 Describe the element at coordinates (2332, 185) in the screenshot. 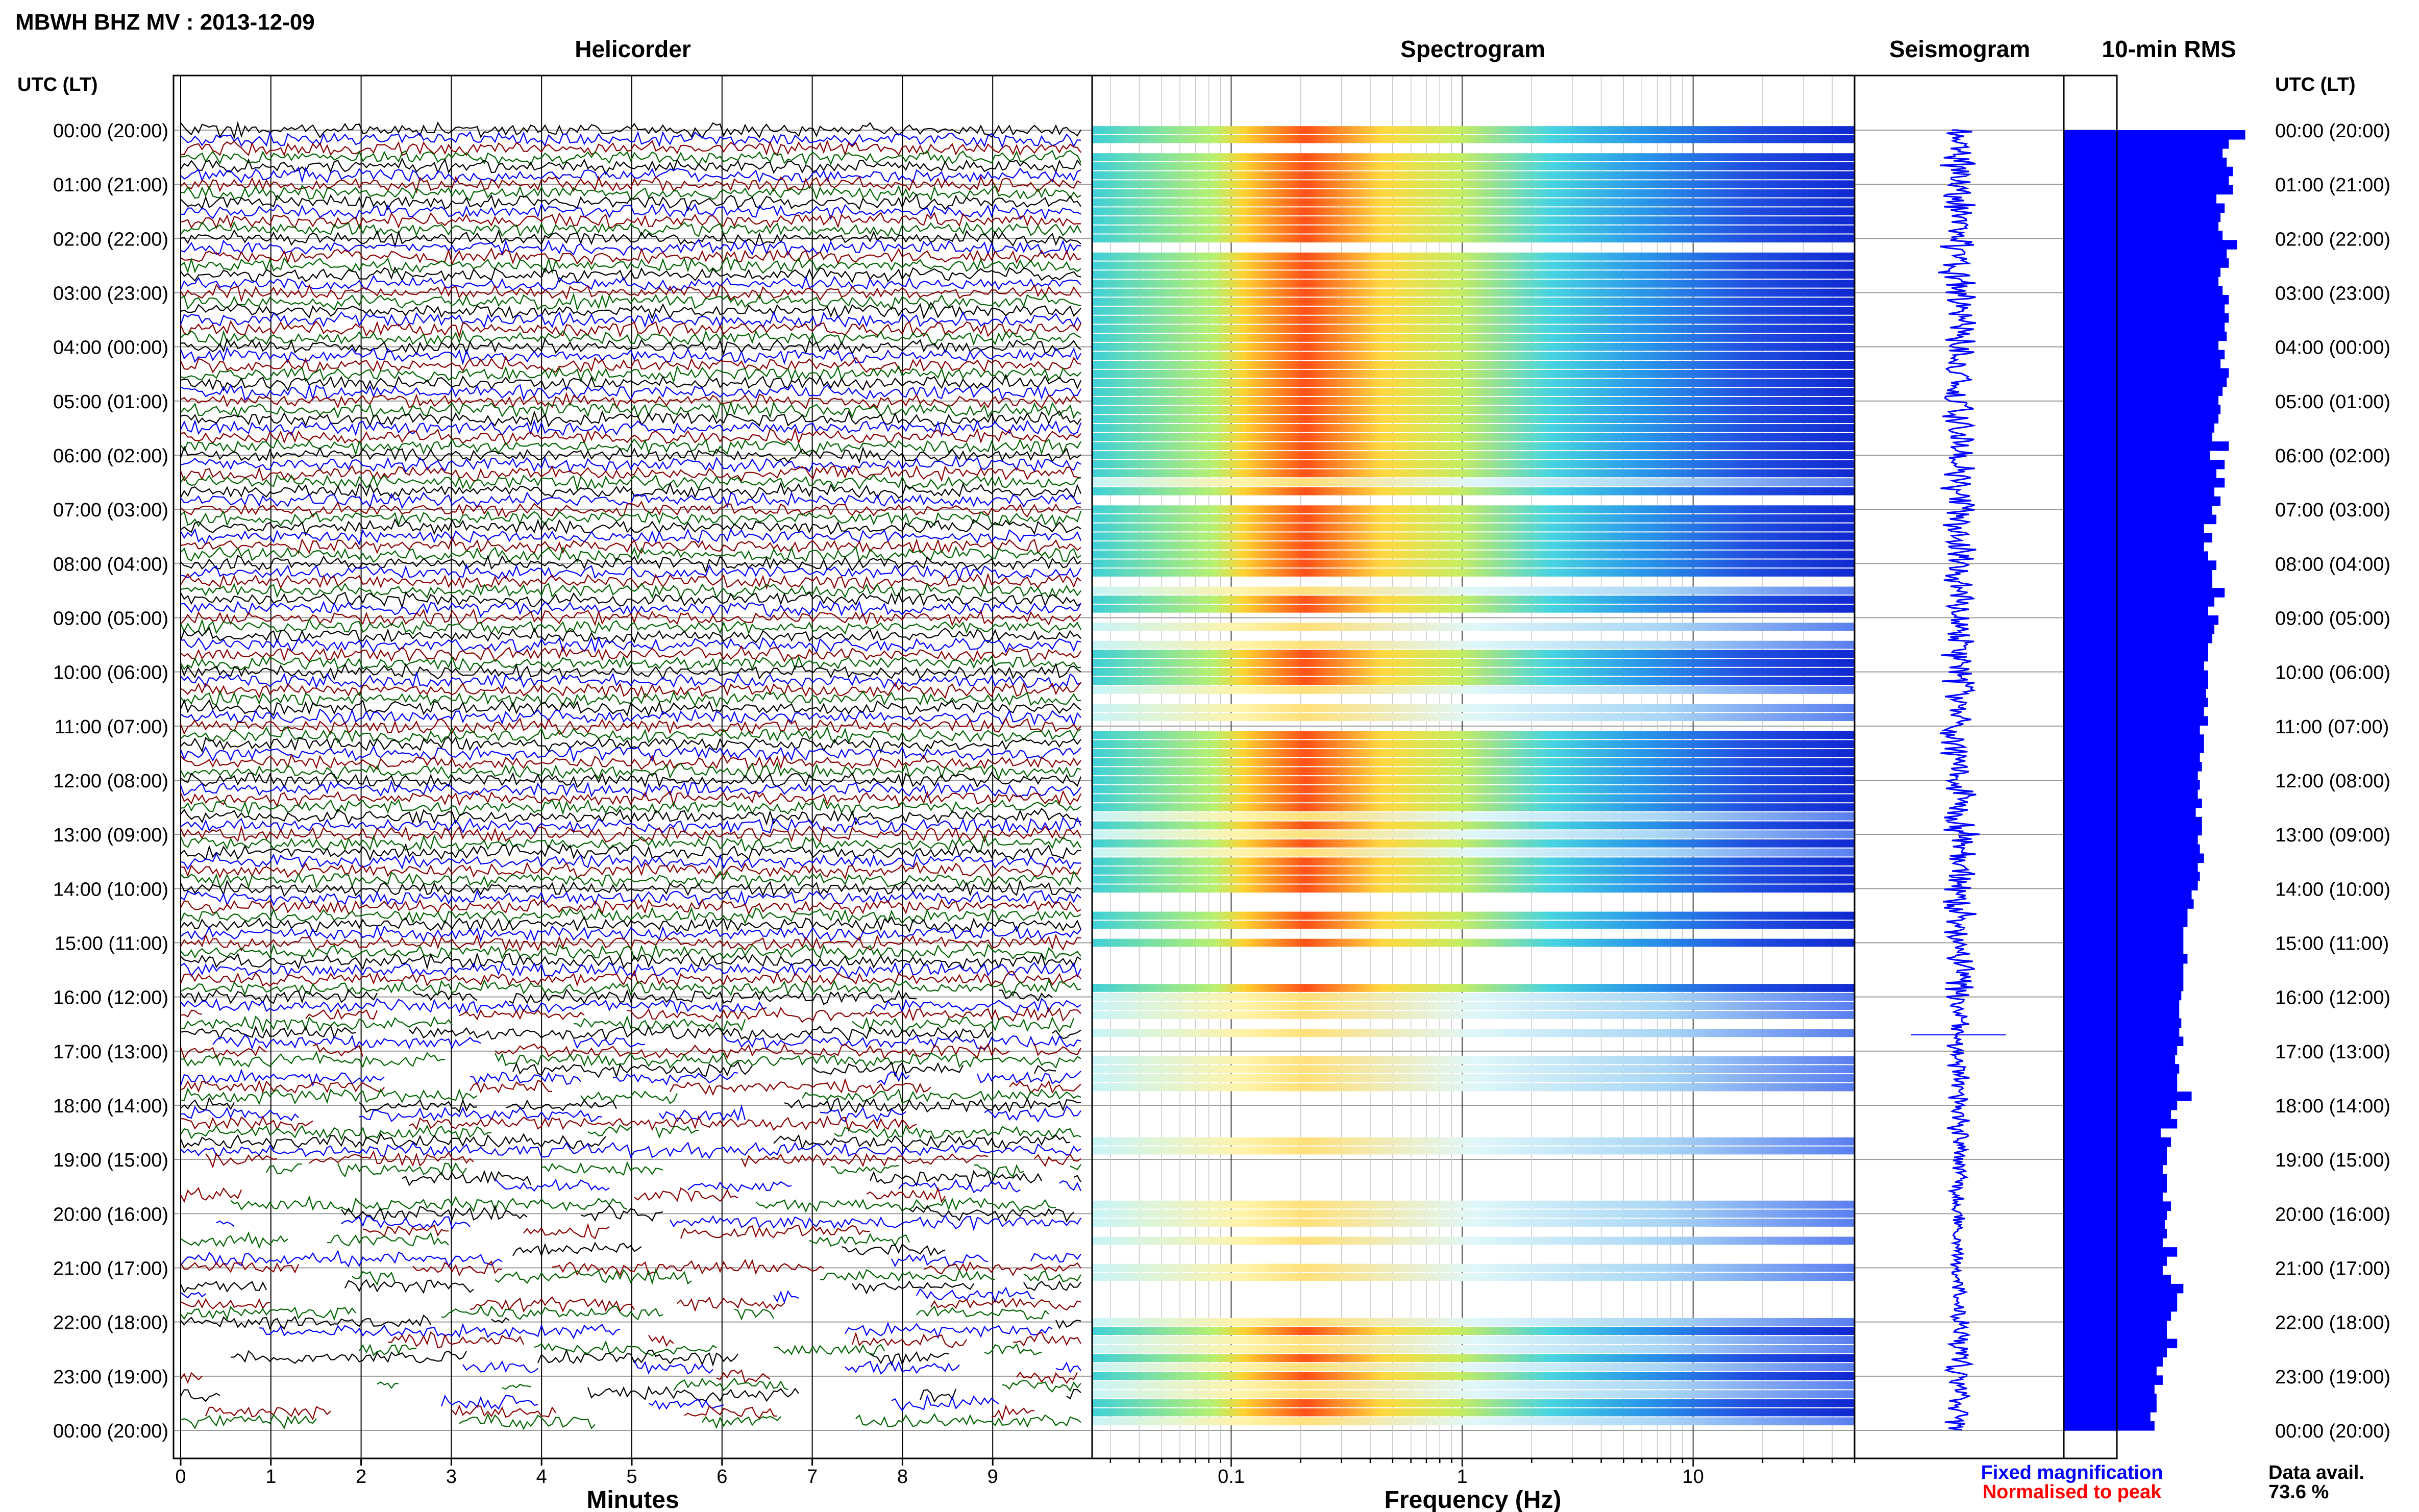

I see `time-label-right: 01:00 (21:00)` at that location.